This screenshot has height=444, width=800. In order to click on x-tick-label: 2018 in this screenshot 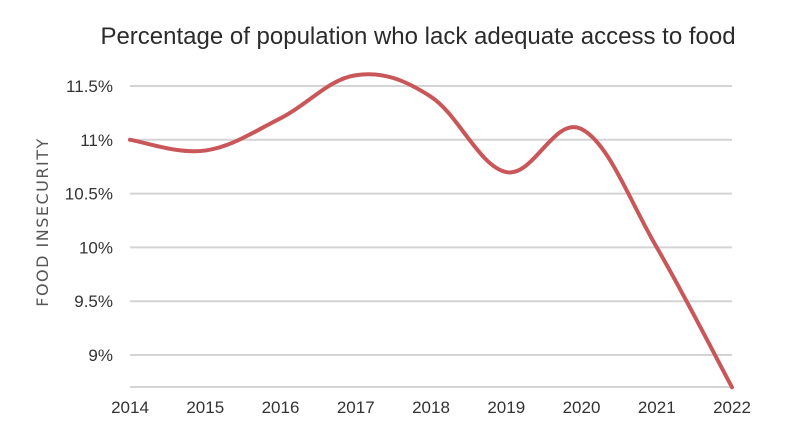, I will do `click(431, 407)`.